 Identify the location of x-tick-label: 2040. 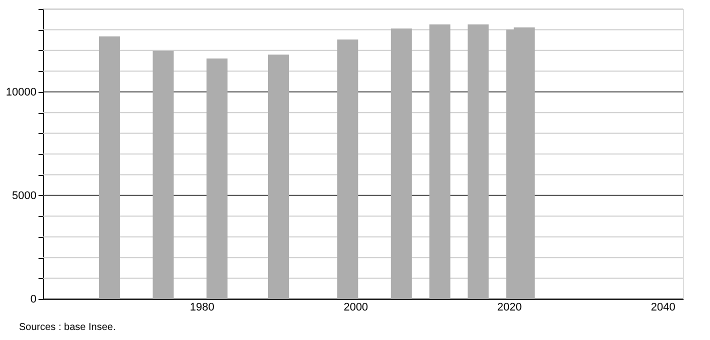
(663, 308).